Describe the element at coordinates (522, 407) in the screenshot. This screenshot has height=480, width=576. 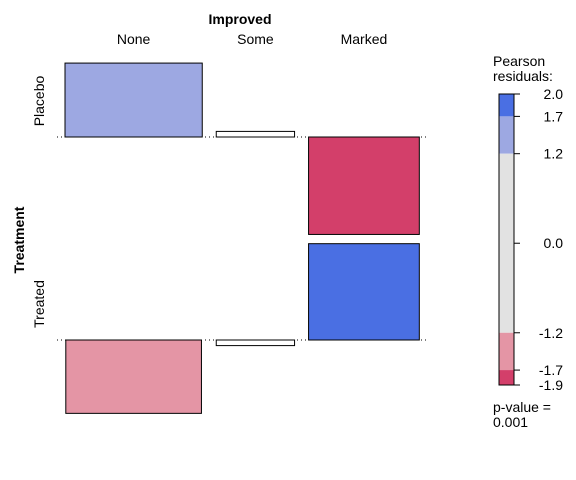
I see `p-value-label: p-value =` at that location.